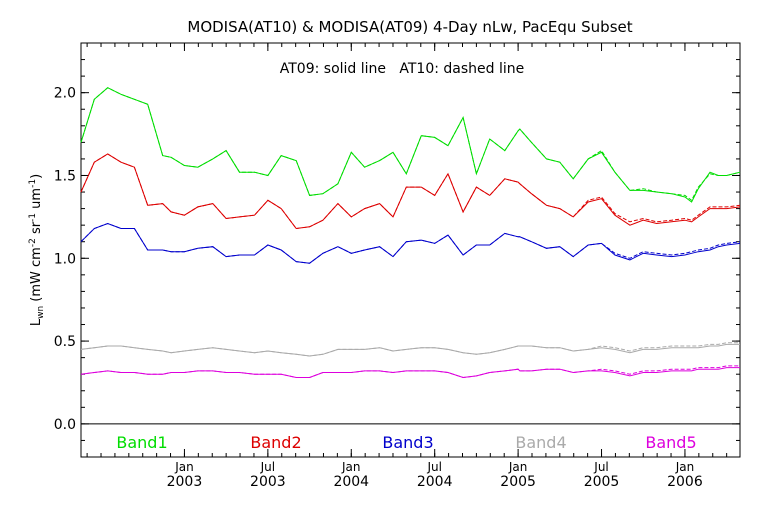 The image size is (768, 512). Describe the element at coordinates (410, 349) in the screenshot. I see `series-line-band4-at10` at that location.